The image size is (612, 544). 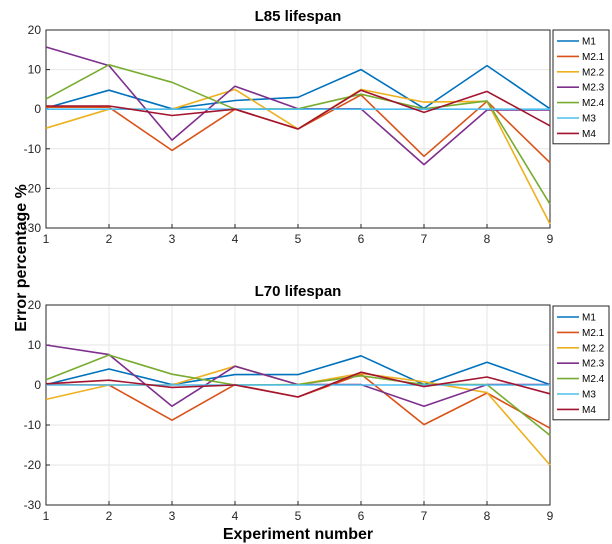 I want to click on chart-title: L70 lifespan, so click(x=298, y=291).